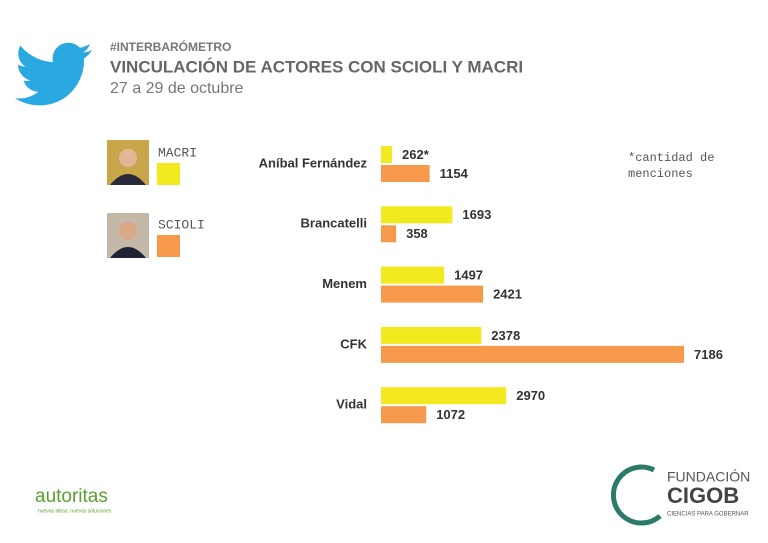 This screenshot has height=543, width=768. I want to click on value-label: 2421, so click(507, 294).